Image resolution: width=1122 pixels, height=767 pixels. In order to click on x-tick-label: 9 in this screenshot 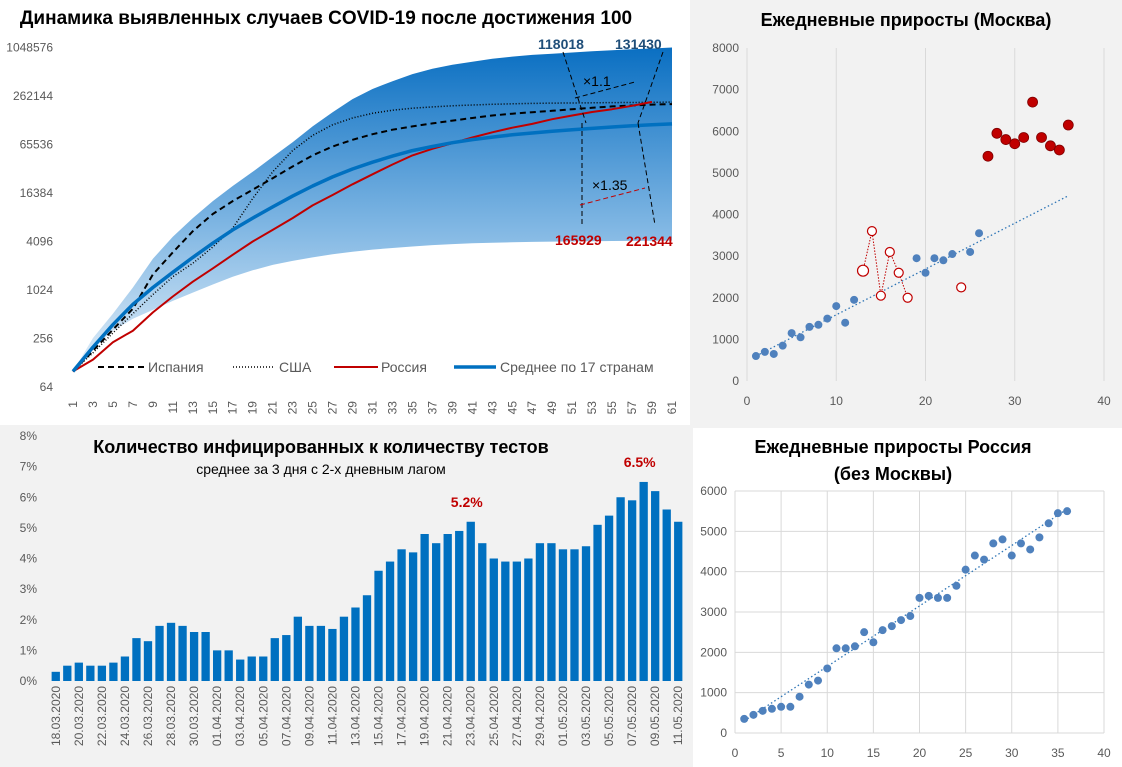, I will do `click(153, 404)`.